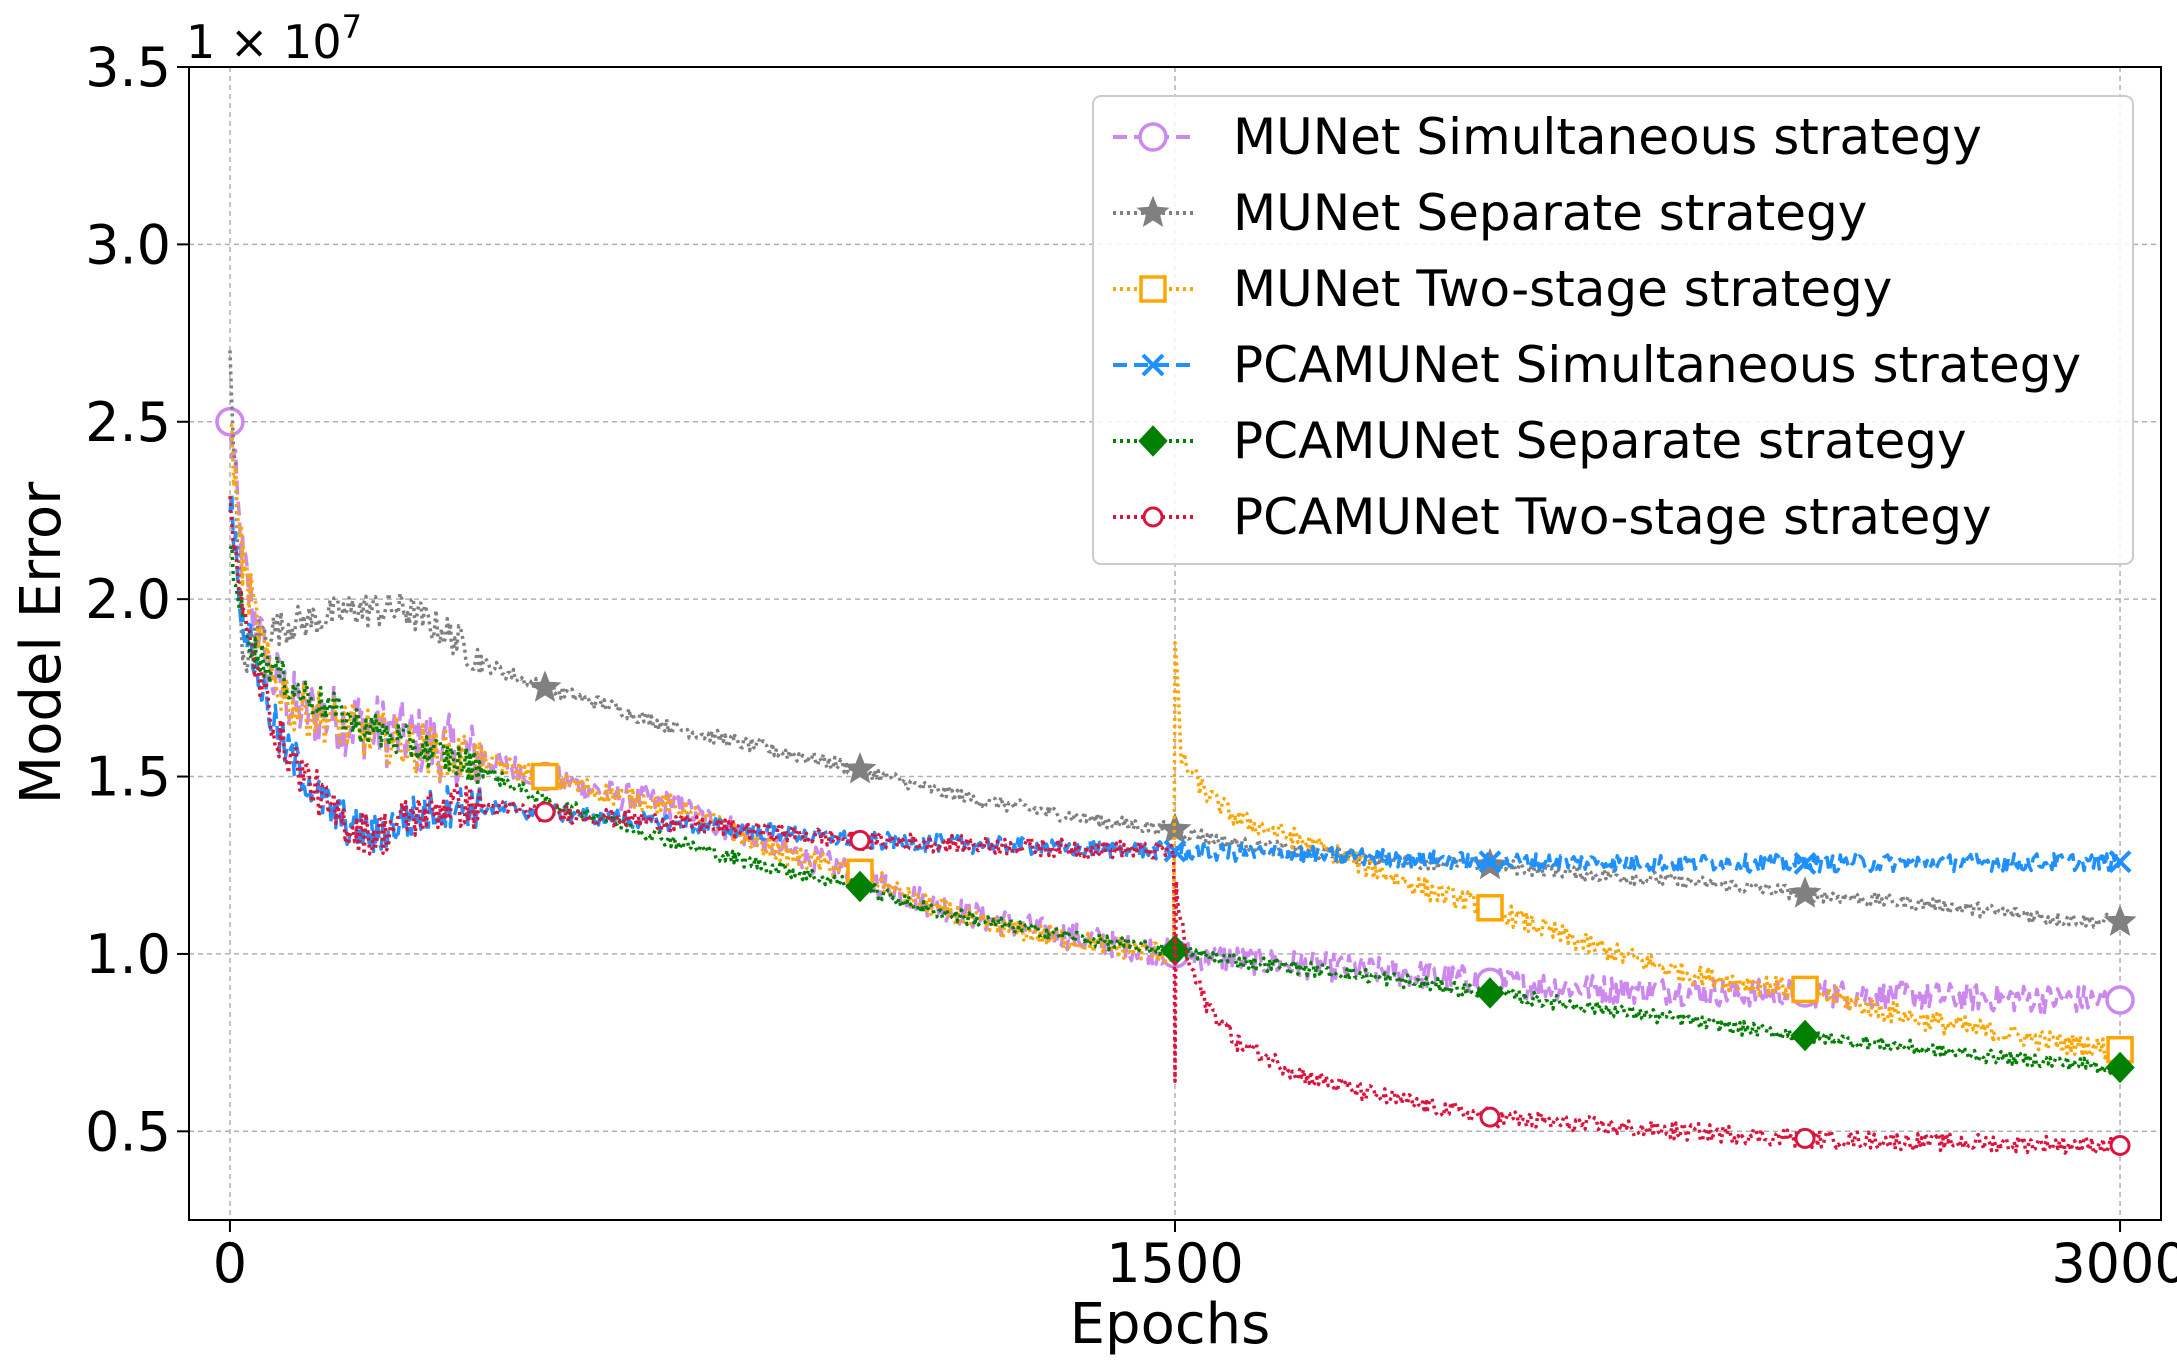 The width and height of the screenshot is (2177, 1363). What do you see at coordinates (2114, 1263) in the screenshot?
I see `x-tick-label: 3000` at bounding box center [2114, 1263].